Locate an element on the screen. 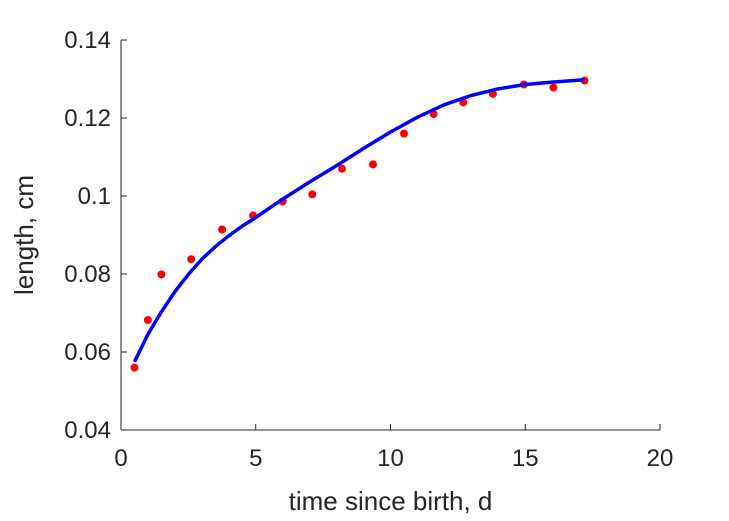  y-tick-label: 0.08 is located at coordinates (87, 274).